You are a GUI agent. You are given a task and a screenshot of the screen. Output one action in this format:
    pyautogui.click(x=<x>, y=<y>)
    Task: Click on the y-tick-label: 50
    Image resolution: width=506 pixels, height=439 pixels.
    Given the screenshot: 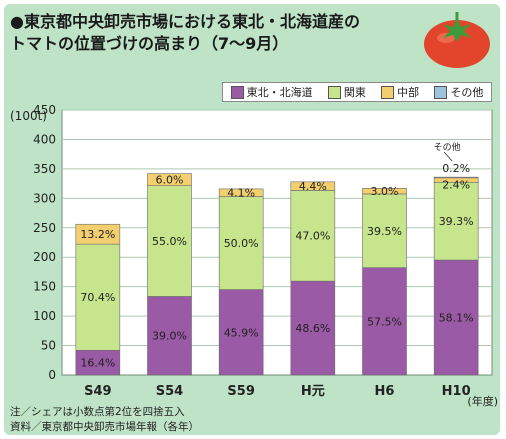 What is the action you would take?
    pyautogui.click(x=48, y=346)
    